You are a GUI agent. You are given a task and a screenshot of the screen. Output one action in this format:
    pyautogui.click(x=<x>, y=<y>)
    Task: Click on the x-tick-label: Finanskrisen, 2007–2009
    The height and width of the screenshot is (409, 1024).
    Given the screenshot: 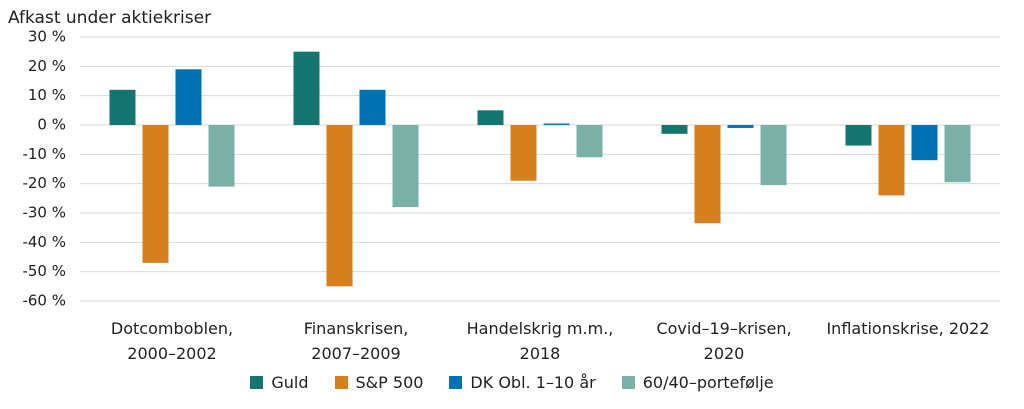 What is the action you would take?
    pyautogui.click(x=356, y=341)
    